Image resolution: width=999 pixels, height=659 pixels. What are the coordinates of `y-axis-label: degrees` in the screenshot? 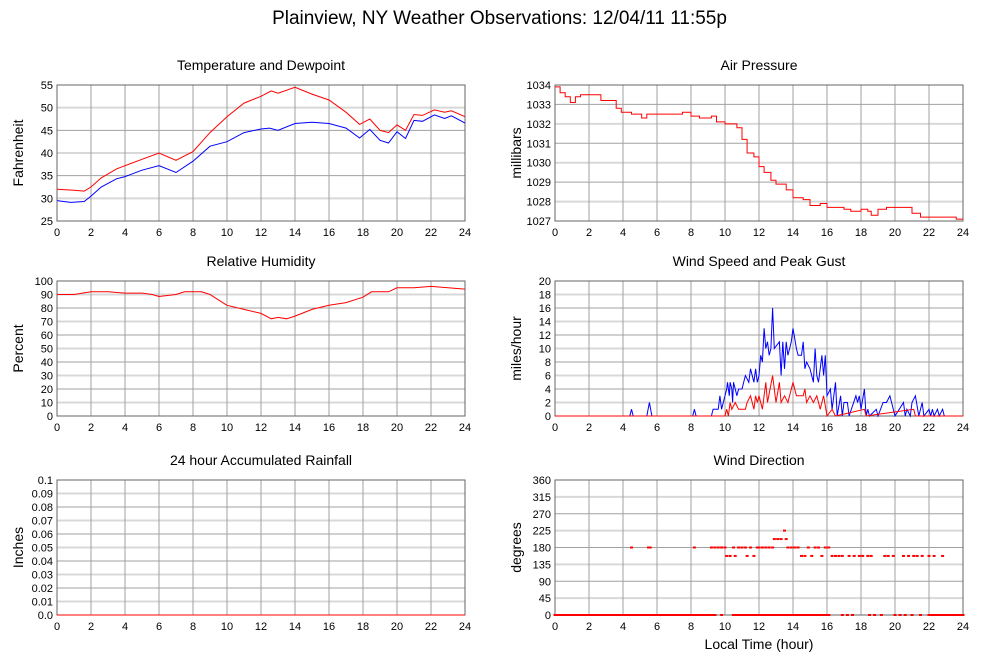 It's located at (516, 547).